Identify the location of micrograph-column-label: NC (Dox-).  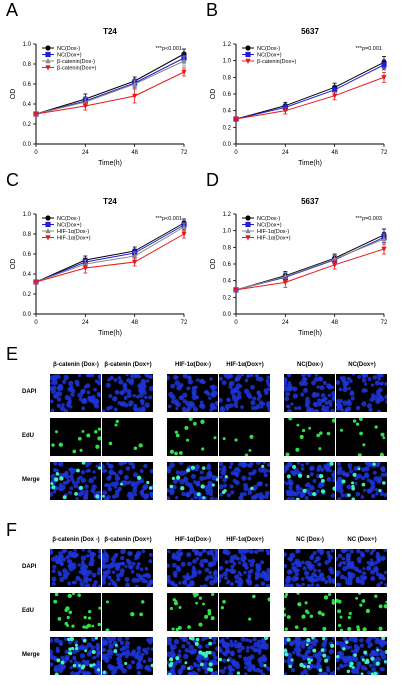
(310, 540).